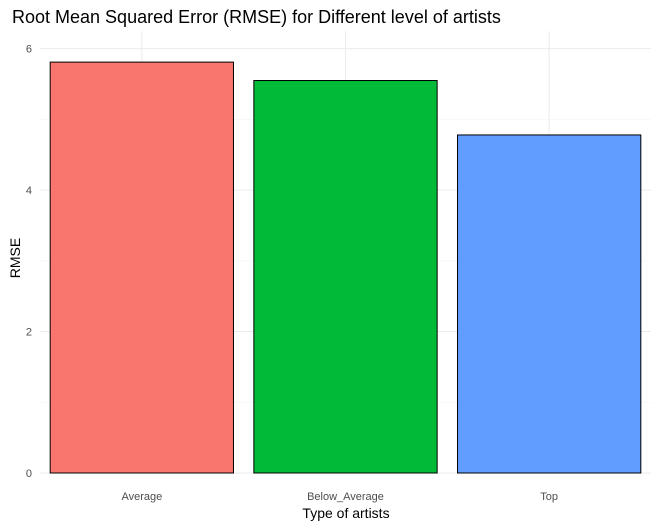 The image size is (660, 528). Describe the element at coordinates (29, 474) in the screenshot. I see `y-tick-label: 0` at that location.